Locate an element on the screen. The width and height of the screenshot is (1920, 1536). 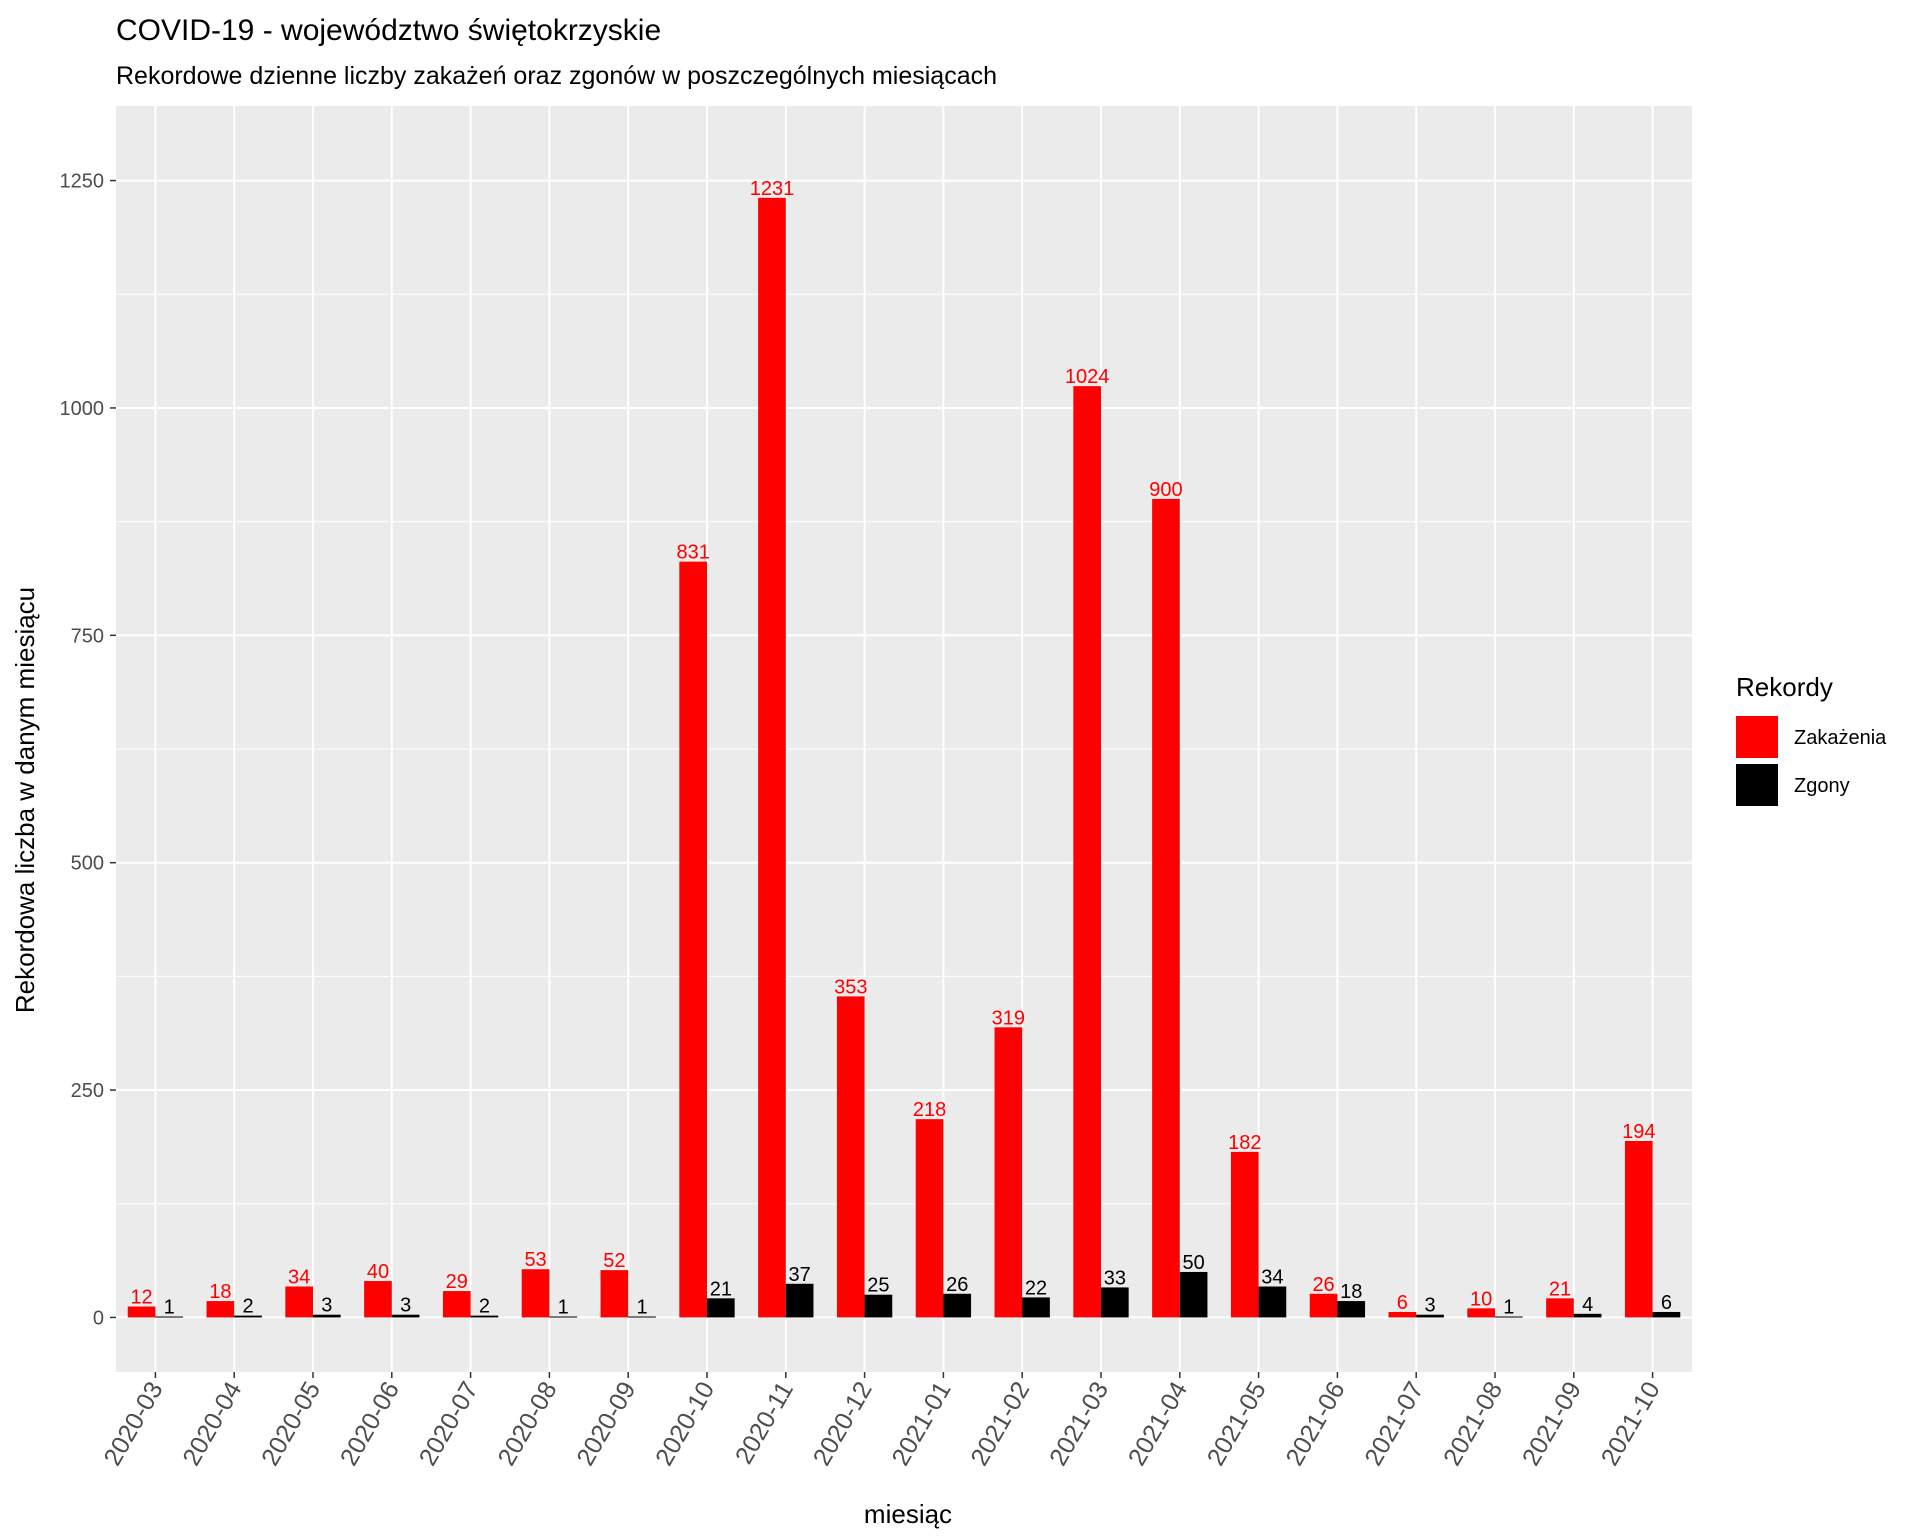
x-tick-label: 2021-05 is located at coordinates (1237, 1423).